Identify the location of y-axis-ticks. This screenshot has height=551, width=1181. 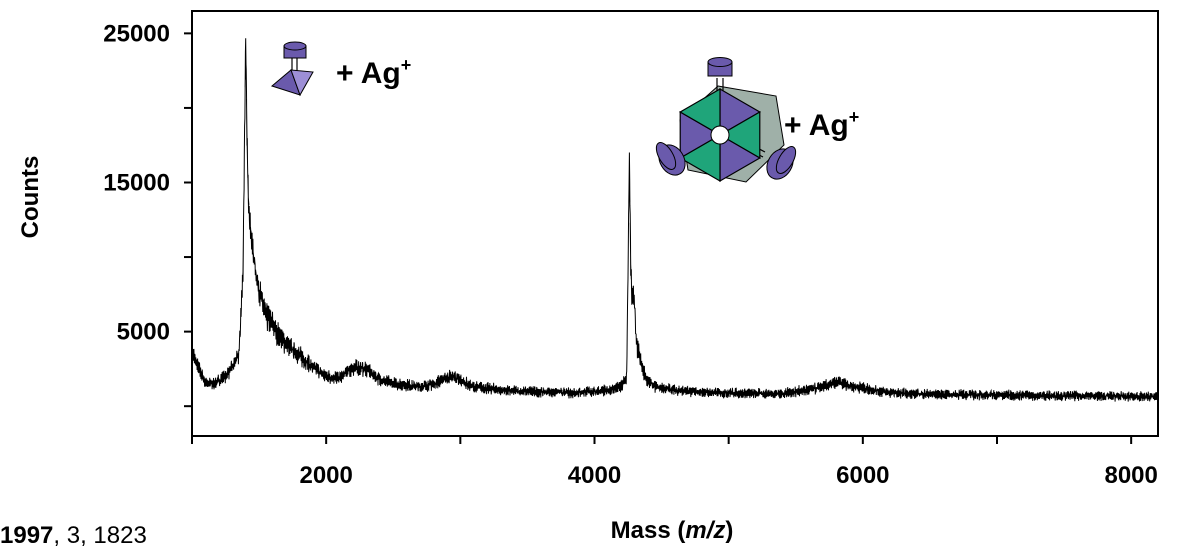
(188, 220).